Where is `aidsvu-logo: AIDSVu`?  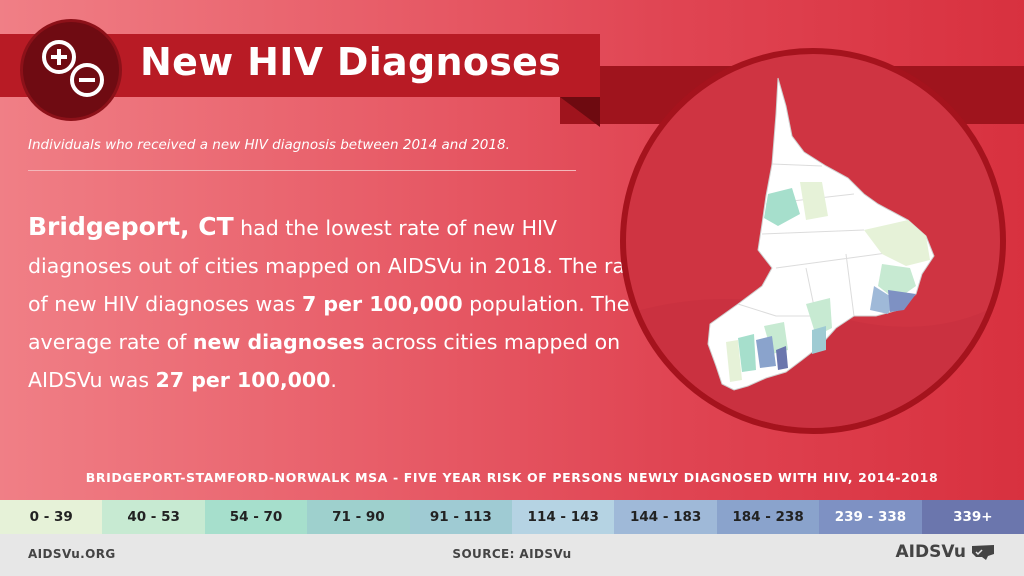 aidsvu-logo: AIDSVu is located at coordinates (946, 552).